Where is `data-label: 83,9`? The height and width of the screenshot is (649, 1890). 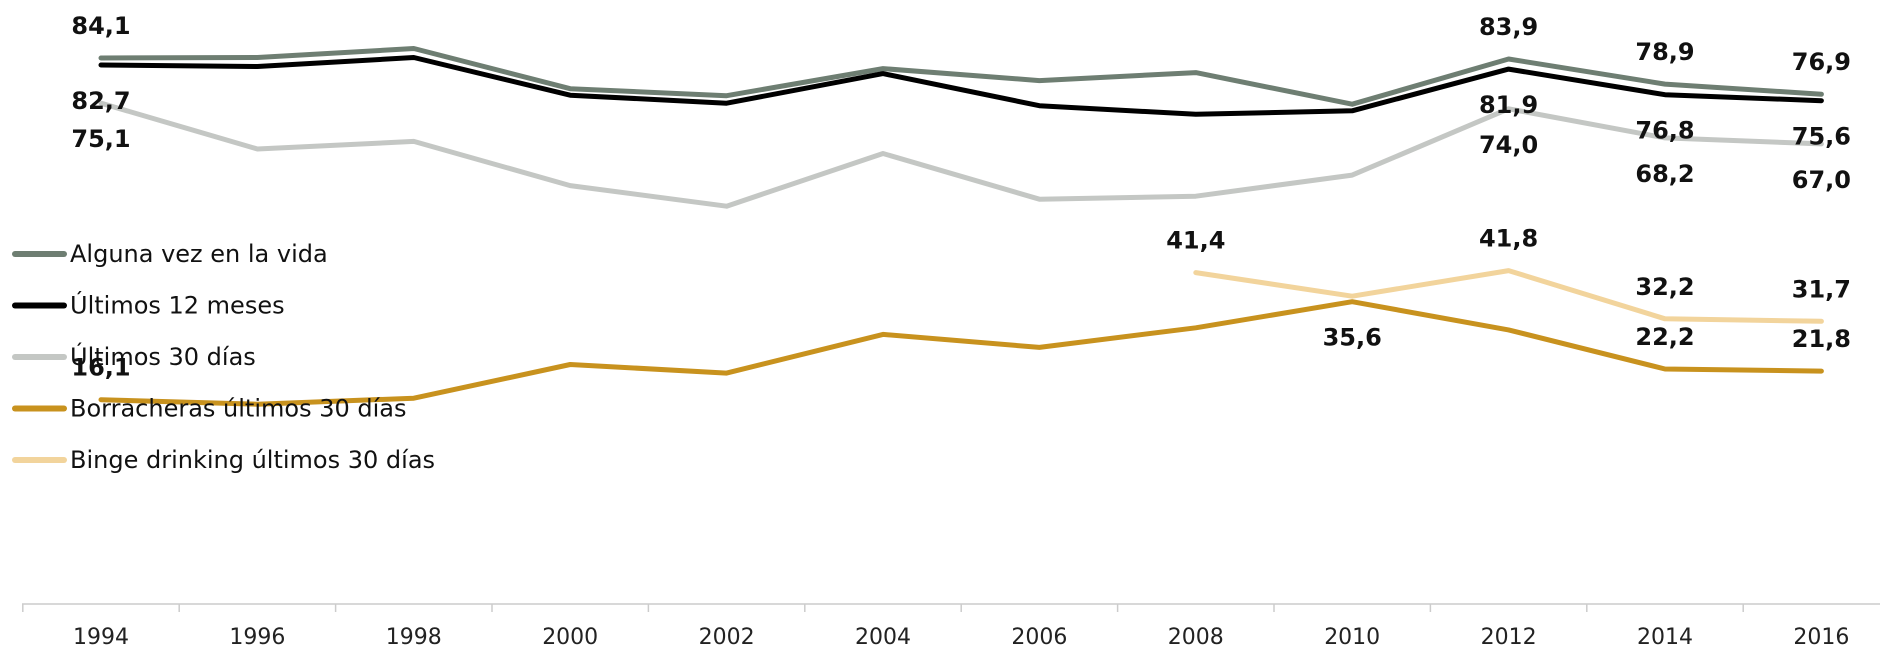 data-label: 83,9 is located at coordinates (1508, 27).